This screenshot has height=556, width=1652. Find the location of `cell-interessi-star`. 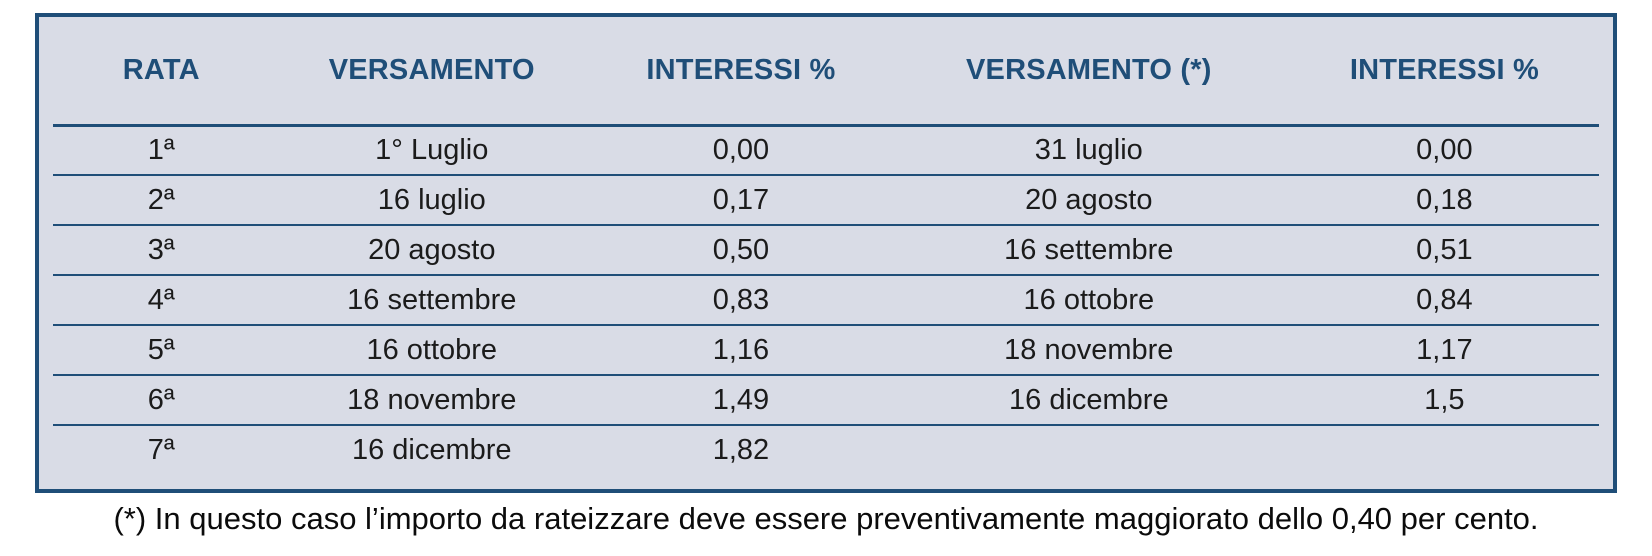

cell-interessi-star is located at coordinates (1444, 450).